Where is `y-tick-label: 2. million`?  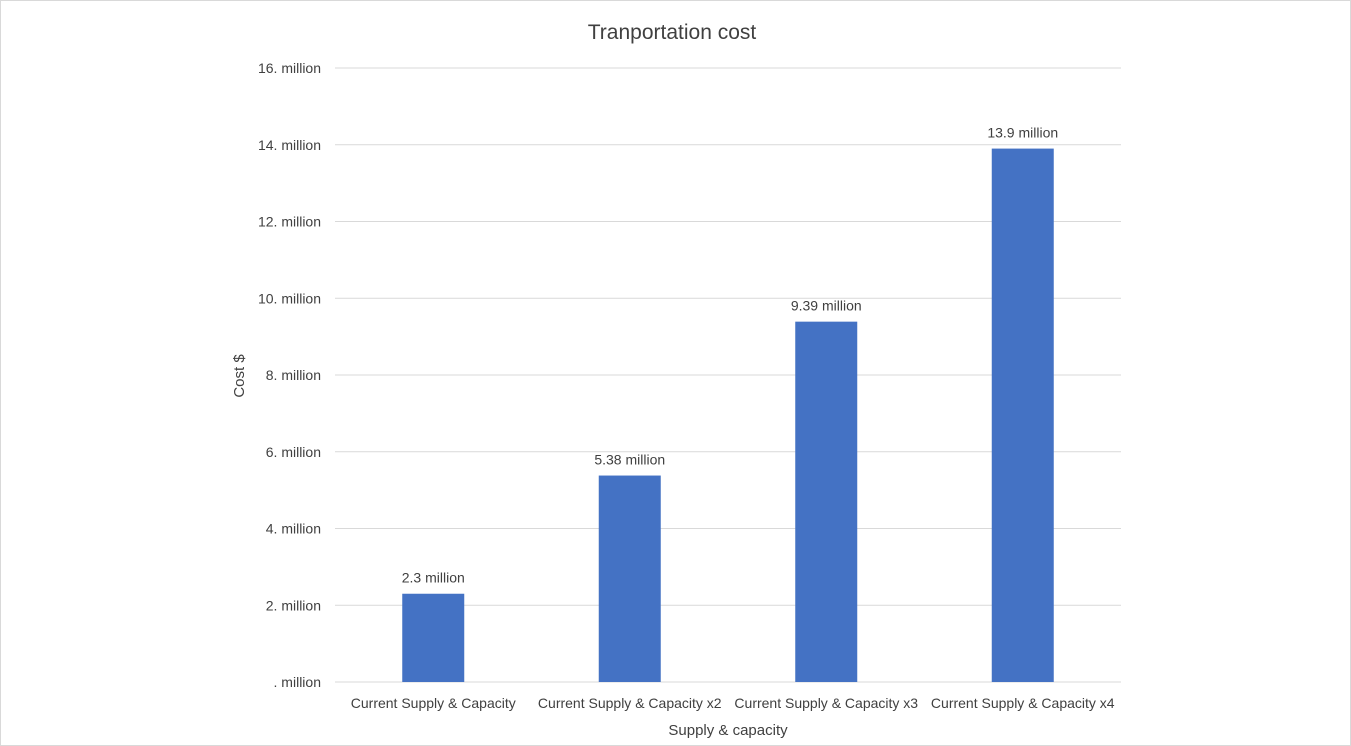
y-tick-label: 2. million is located at coordinates (293, 605).